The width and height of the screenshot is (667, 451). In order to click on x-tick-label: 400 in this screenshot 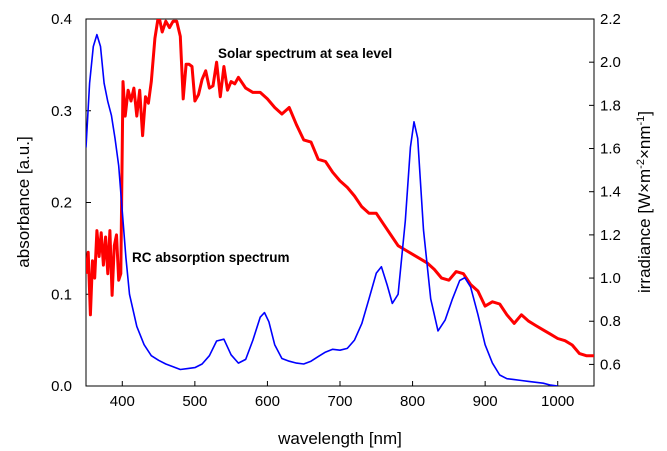, I will do `click(122, 401)`.